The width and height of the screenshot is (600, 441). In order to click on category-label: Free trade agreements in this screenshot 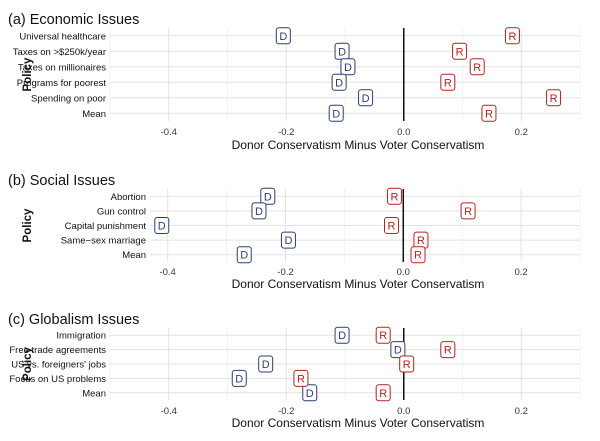, I will do `click(57, 350)`.